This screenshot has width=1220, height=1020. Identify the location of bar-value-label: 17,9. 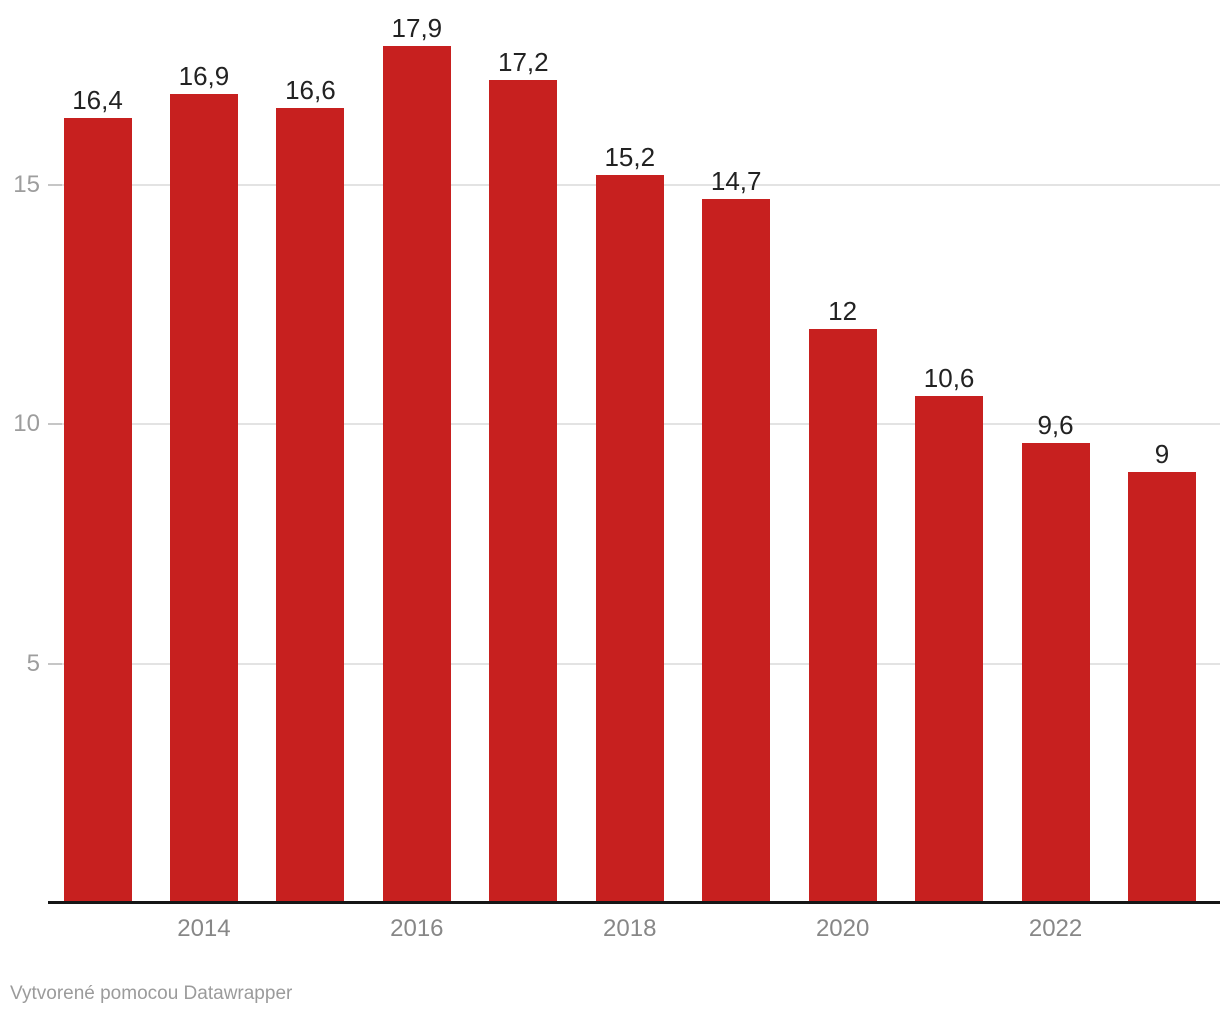
(417, 28).